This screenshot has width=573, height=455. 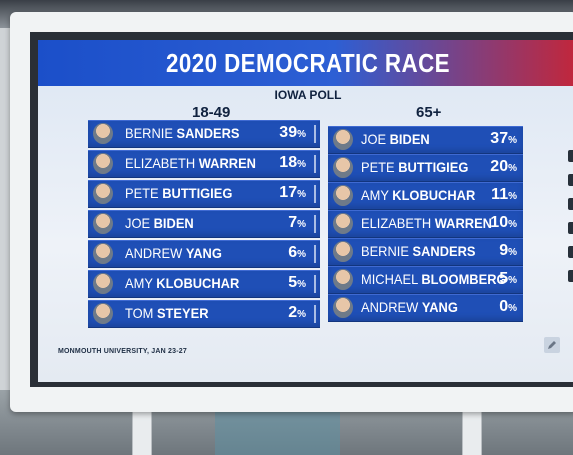 I want to click on poll-row: ANDREW YANG 6%, so click(x=204, y=254).